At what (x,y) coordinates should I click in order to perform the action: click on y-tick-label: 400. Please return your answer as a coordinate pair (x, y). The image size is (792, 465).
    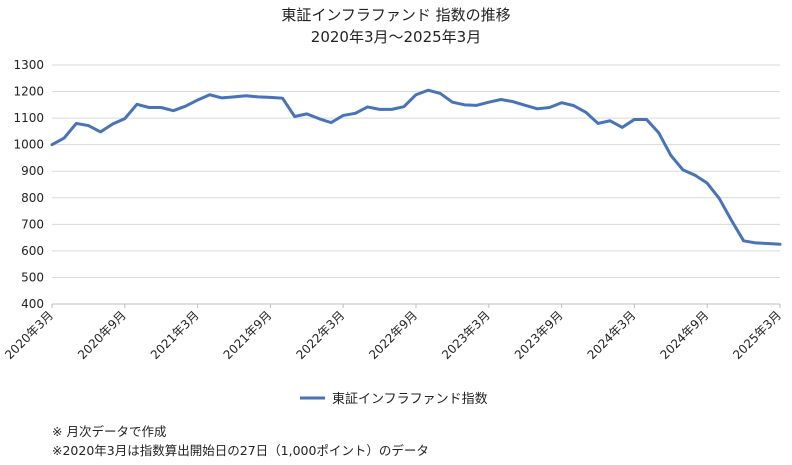
    Looking at the image, I should click on (32, 304).